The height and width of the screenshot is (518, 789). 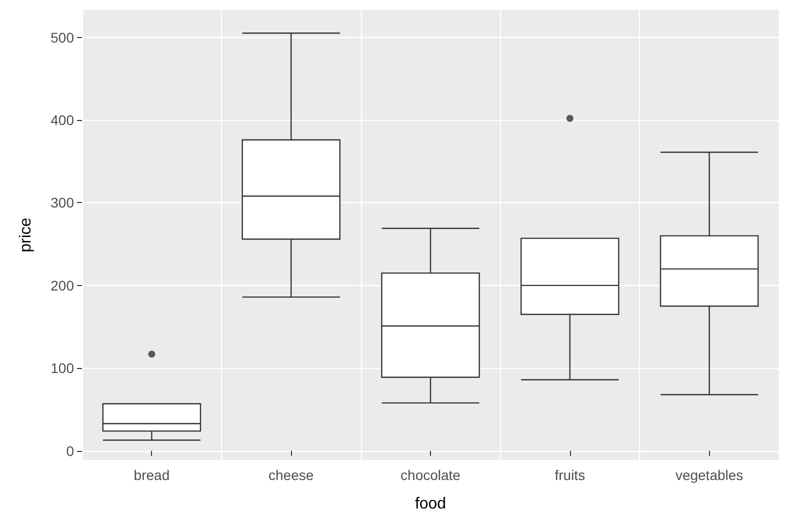 What do you see at coordinates (430, 504) in the screenshot?
I see `x-axis-title: food` at bounding box center [430, 504].